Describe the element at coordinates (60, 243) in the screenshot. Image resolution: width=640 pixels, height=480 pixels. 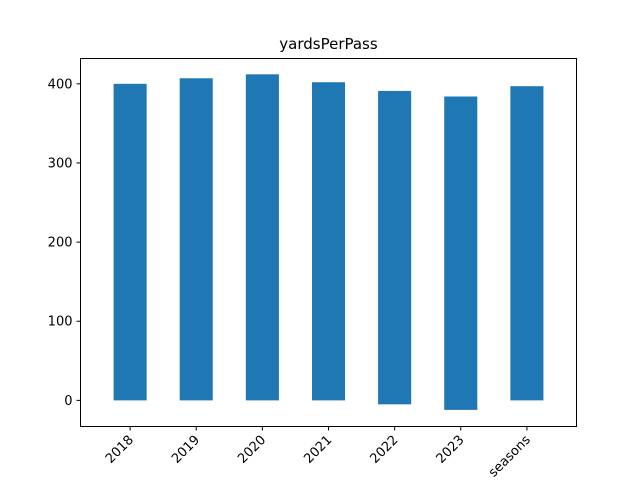
I see `y-tick-label: 200` at that location.